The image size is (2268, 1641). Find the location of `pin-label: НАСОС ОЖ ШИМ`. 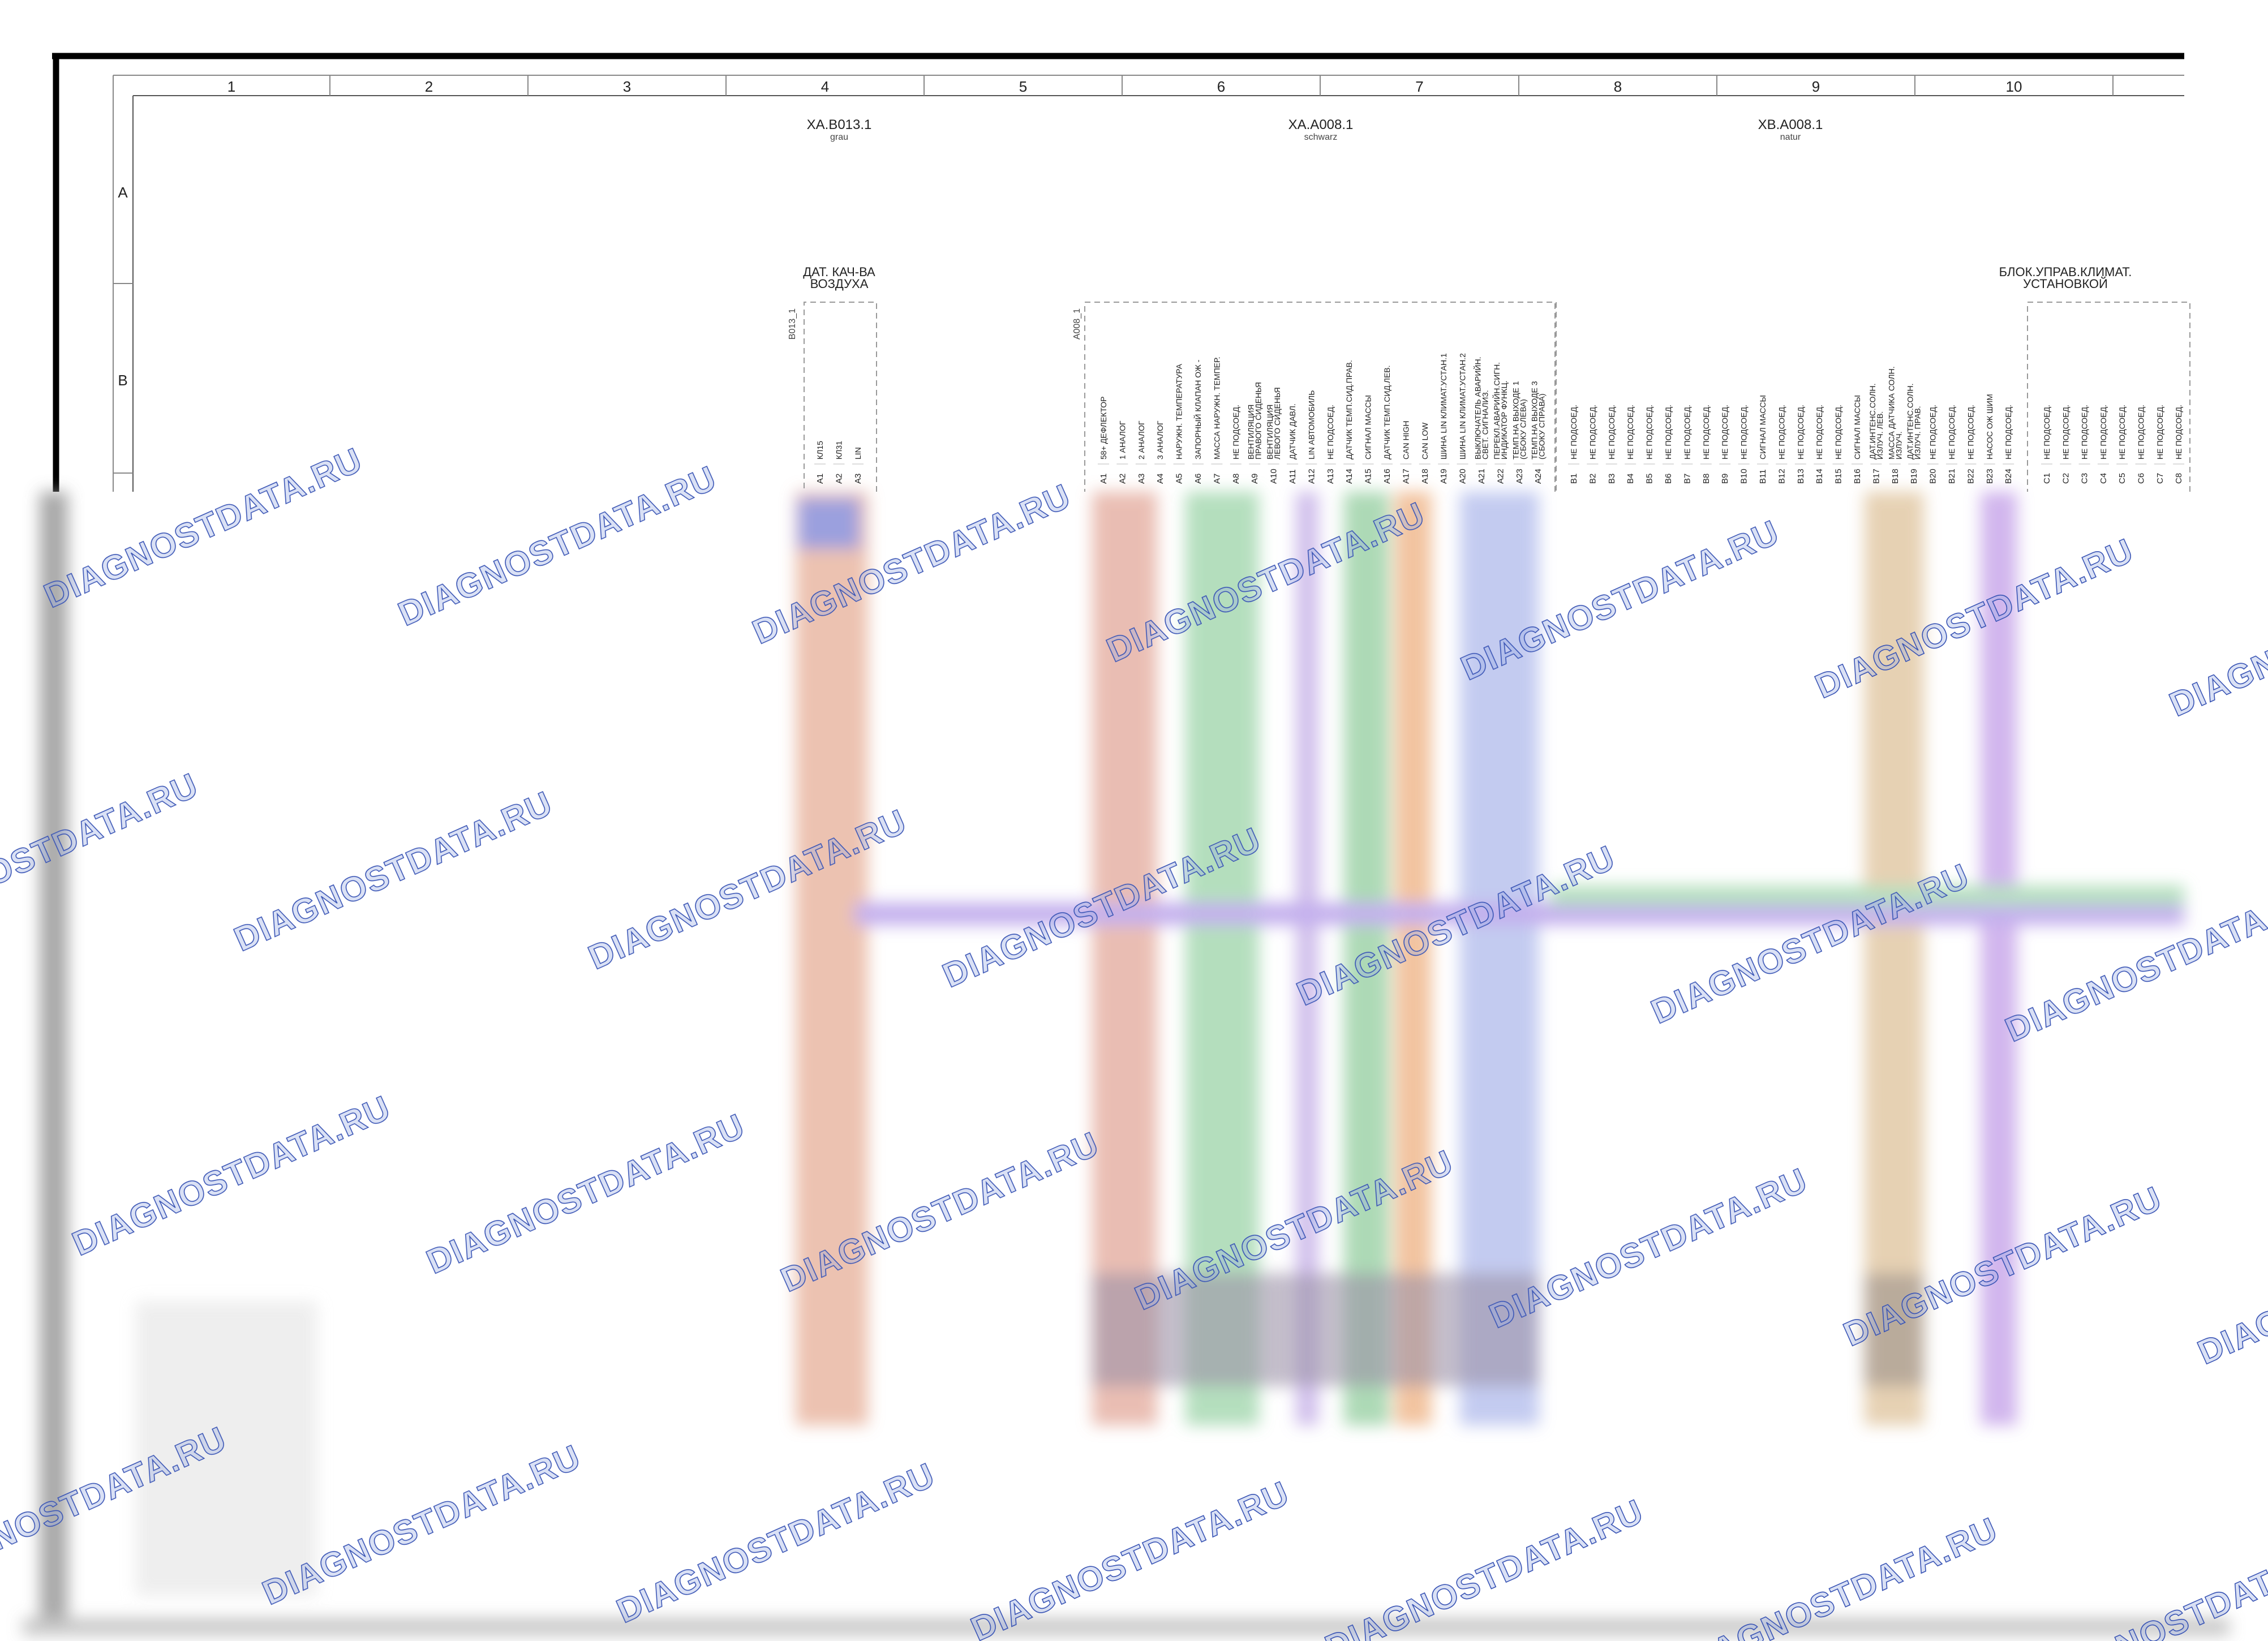

pin-label: НАСОС ОЖ ШИМ is located at coordinates (1989, 426).